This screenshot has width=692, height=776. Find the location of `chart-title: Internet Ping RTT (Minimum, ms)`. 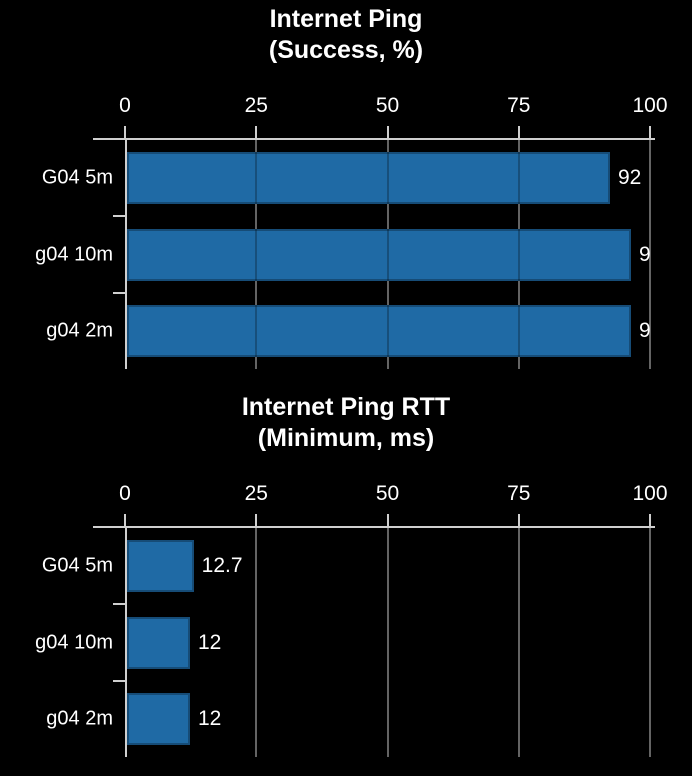

chart-title: Internet Ping RTT (Minimum, ms) is located at coordinates (346, 423).